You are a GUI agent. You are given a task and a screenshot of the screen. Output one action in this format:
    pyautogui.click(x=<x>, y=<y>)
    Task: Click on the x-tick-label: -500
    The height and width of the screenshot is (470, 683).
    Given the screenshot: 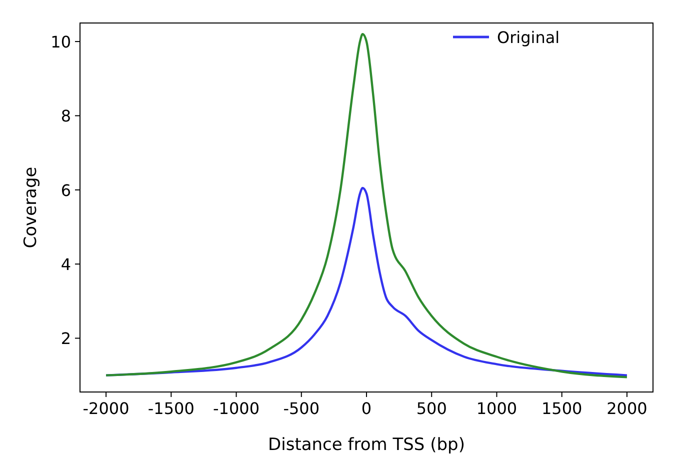 What is the action you would take?
    pyautogui.click(x=301, y=408)
    